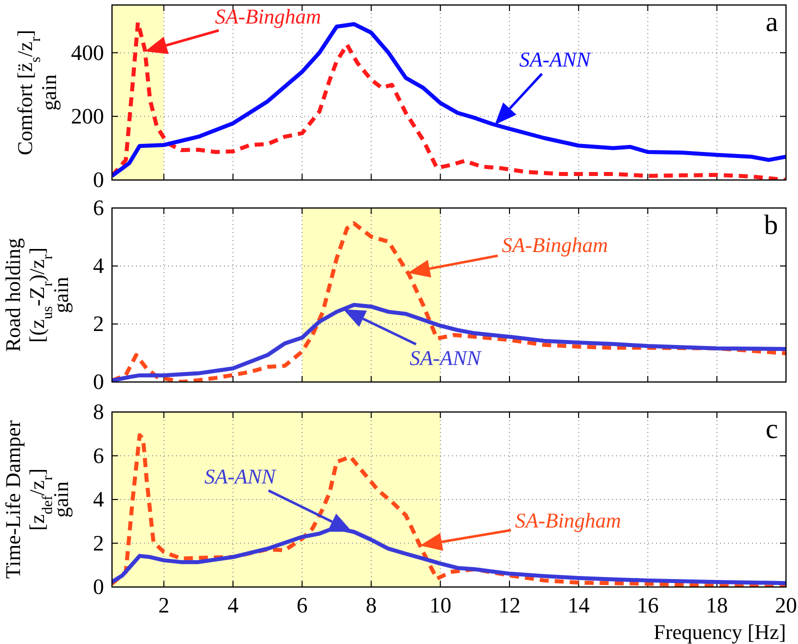 The image size is (798, 644). I want to click on x-tick-label: 8, so click(371, 605).